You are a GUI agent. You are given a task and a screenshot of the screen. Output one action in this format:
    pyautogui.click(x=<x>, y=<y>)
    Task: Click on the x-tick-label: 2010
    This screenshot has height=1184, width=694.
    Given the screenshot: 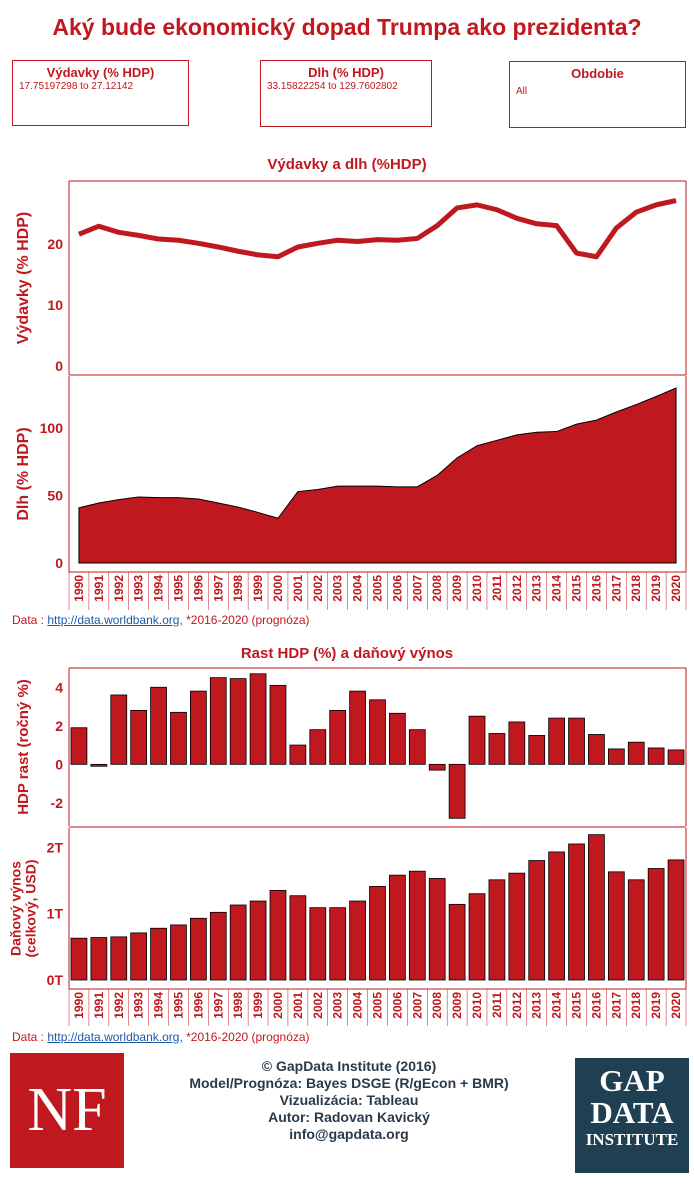 What is the action you would take?
    pyautogui.click(x=477, y=1005)
    